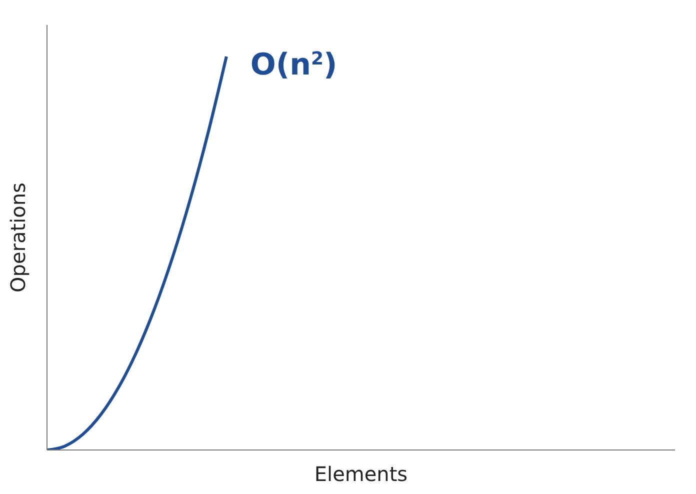 This screenshot has width=696, height=494. Describe the element at coordinates (294, 64) in the screenshot. I see `series-label: O(n$^{2}$)` at that location.